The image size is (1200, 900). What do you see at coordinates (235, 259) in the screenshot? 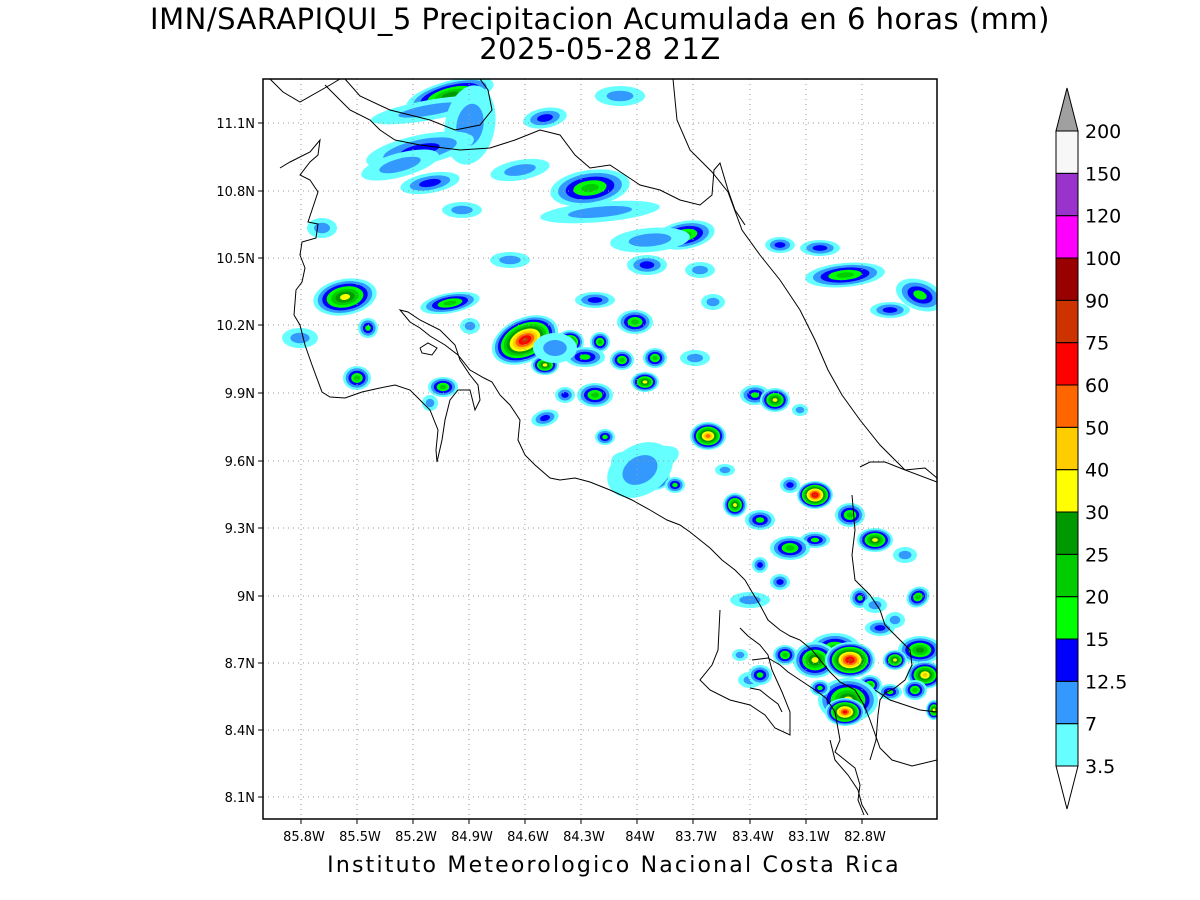
I see `lat-tick-label: 10.5N` at bounding box center [235, 259].